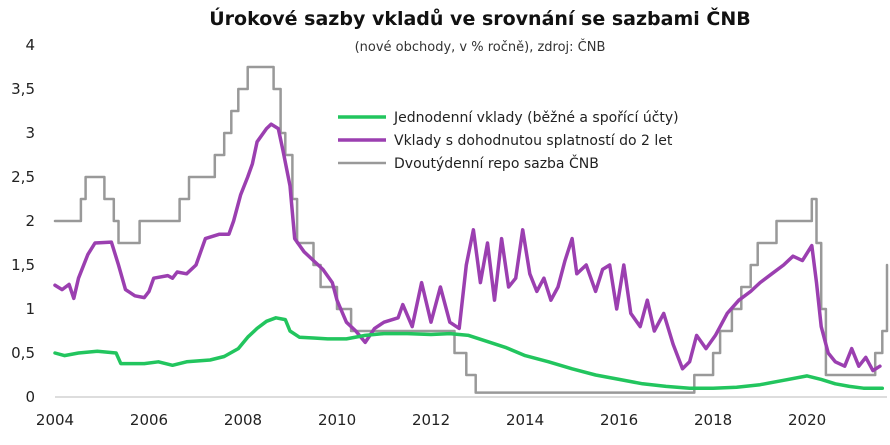  I want to click on y-tick-label: 1, so click(30, 309).